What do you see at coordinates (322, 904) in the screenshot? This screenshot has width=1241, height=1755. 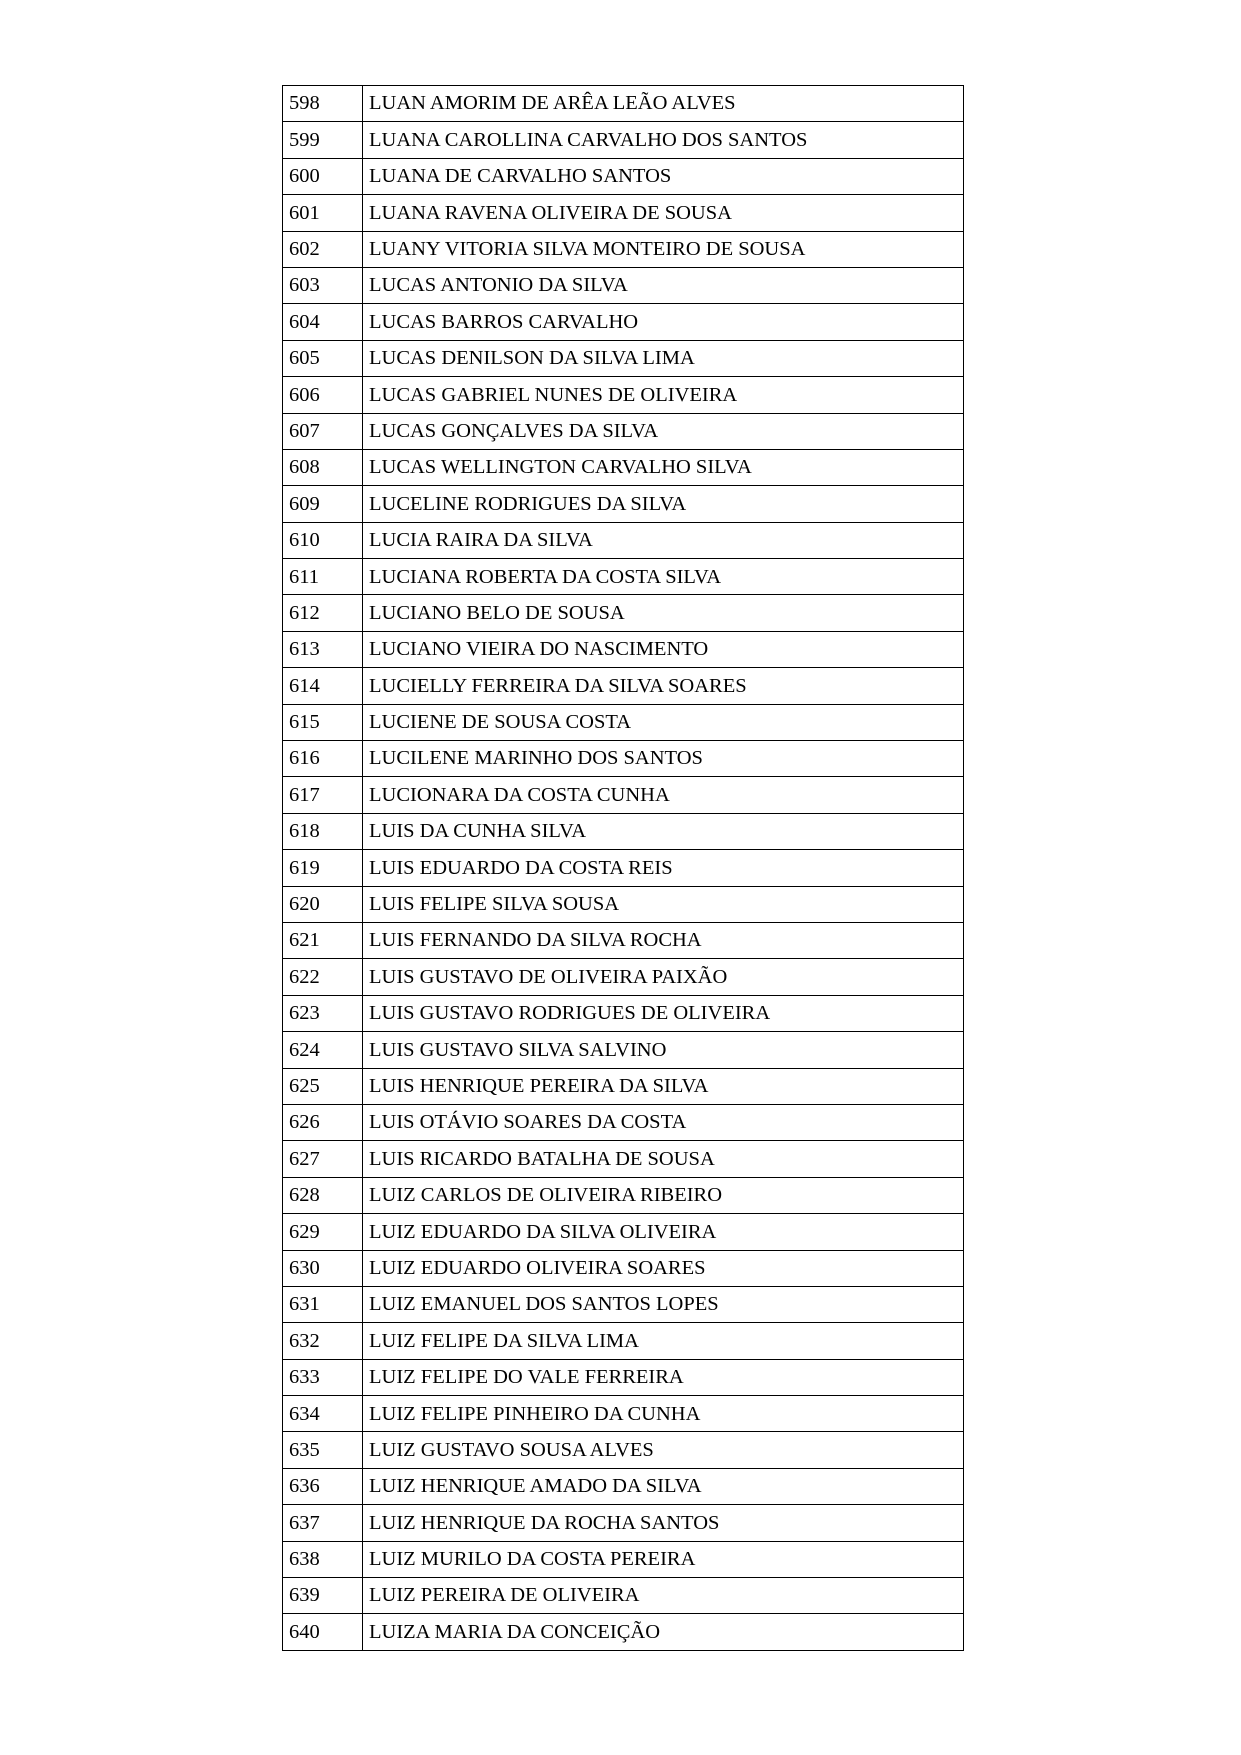 I see `row-number: 620` at bounding box center [322, 904].